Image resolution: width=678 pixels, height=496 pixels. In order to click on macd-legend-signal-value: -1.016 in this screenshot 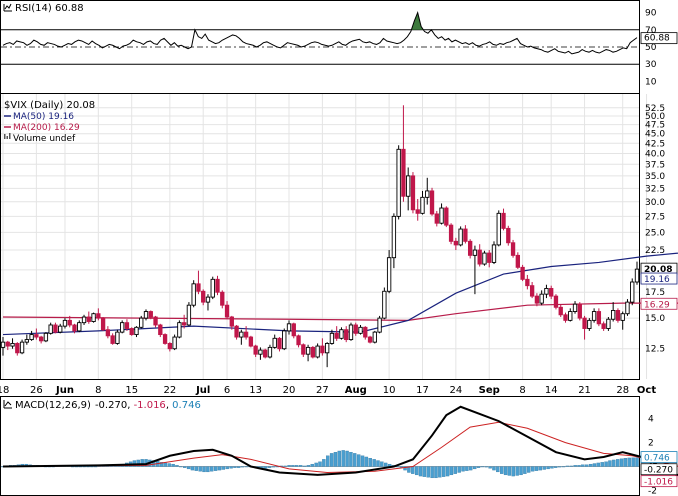, I will do `click(150, 405)`.